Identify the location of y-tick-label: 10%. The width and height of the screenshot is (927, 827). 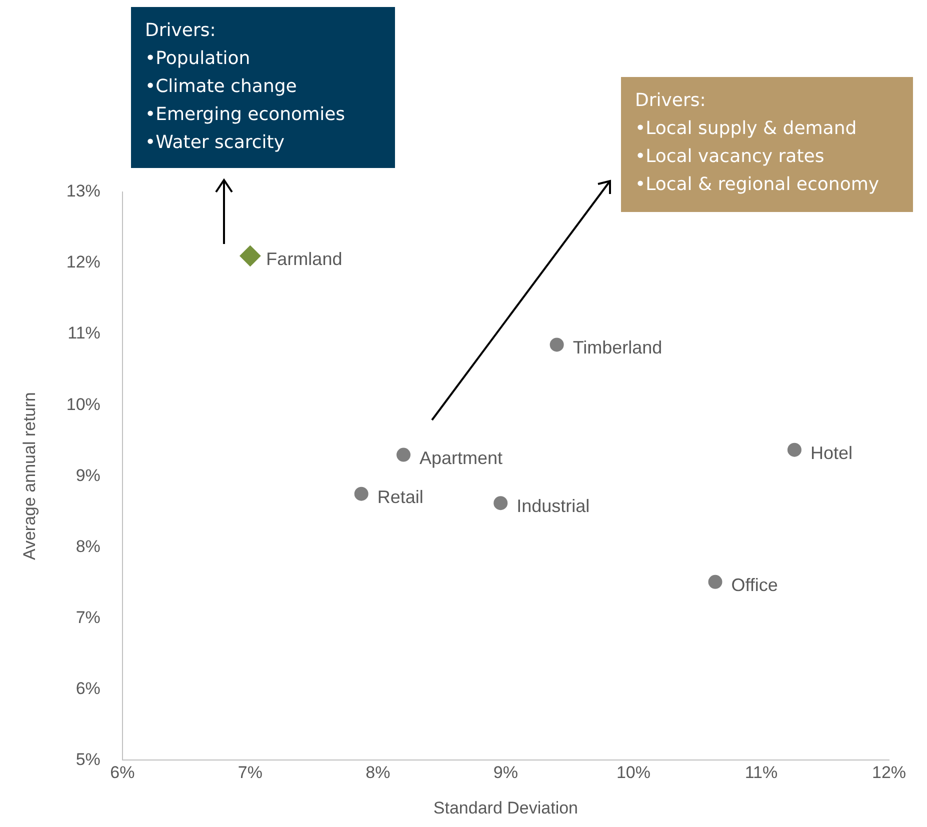
(83, 404).